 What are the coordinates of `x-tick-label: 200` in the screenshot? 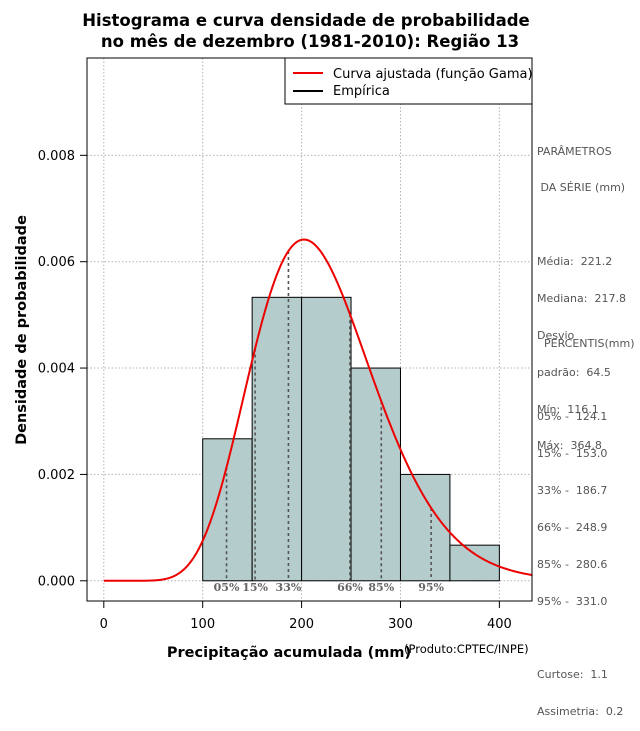 It's located at (301, 624).